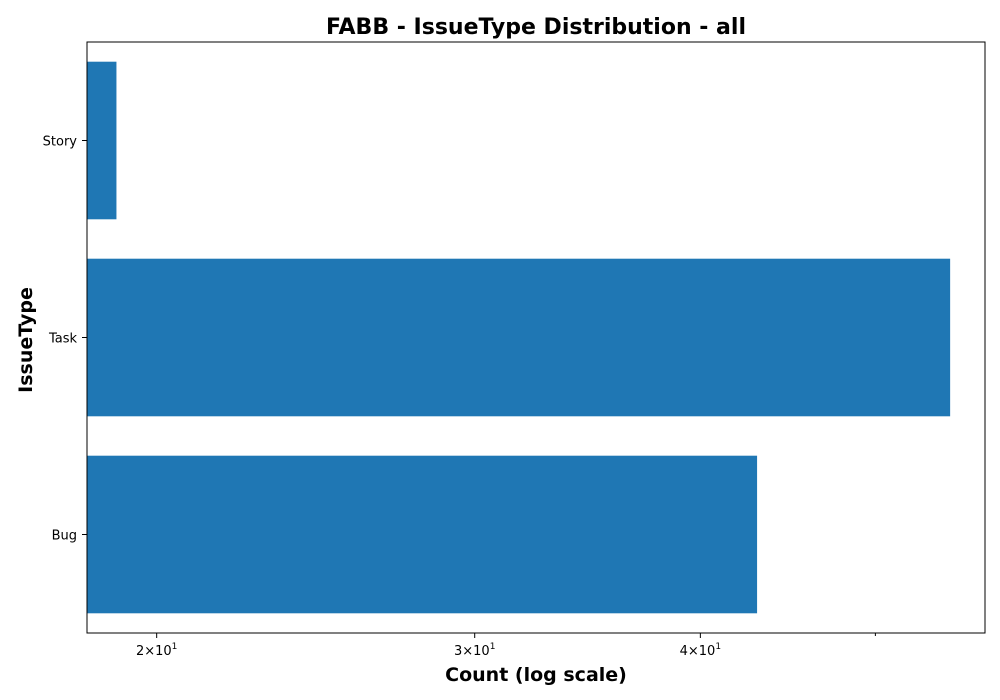 This screenshot has width=1000, height=700. What do you see at coordinates (26, 340) in the screenshot?
I see `y-axis-label: IssueType` at bounding box center [26, 340].